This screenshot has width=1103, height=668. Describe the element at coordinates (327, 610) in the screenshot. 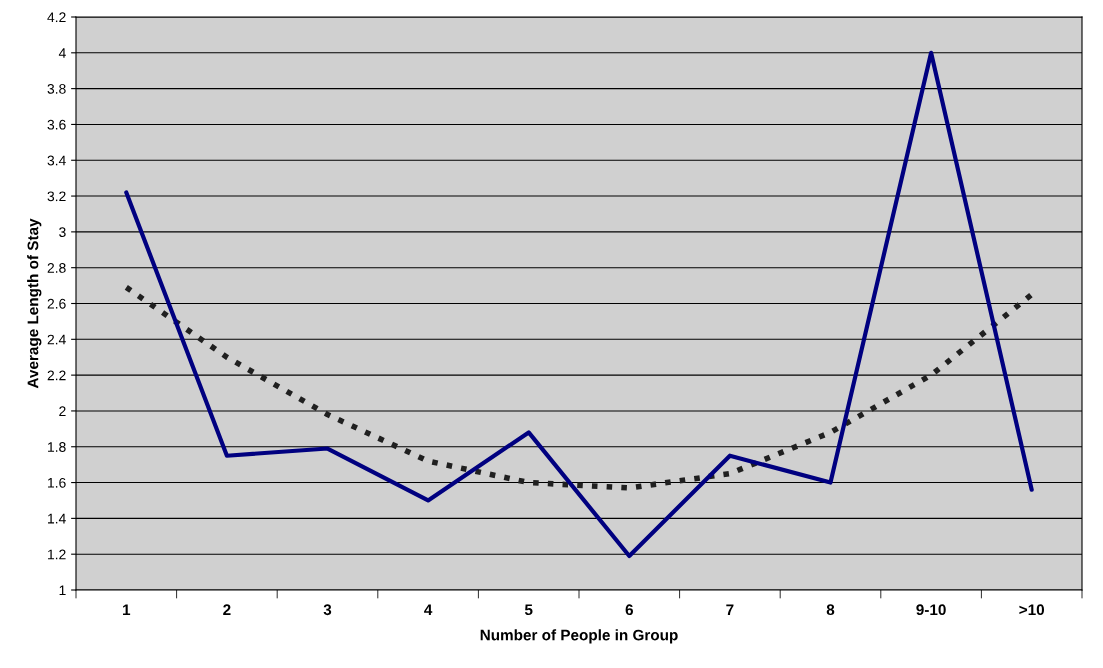

I see `x-tick-label: 3` at that location.